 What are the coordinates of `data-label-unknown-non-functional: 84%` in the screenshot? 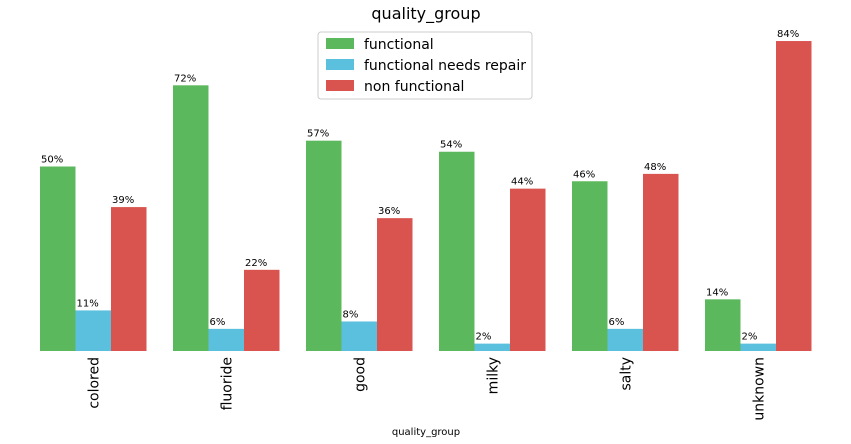 It's located at (788, 34).